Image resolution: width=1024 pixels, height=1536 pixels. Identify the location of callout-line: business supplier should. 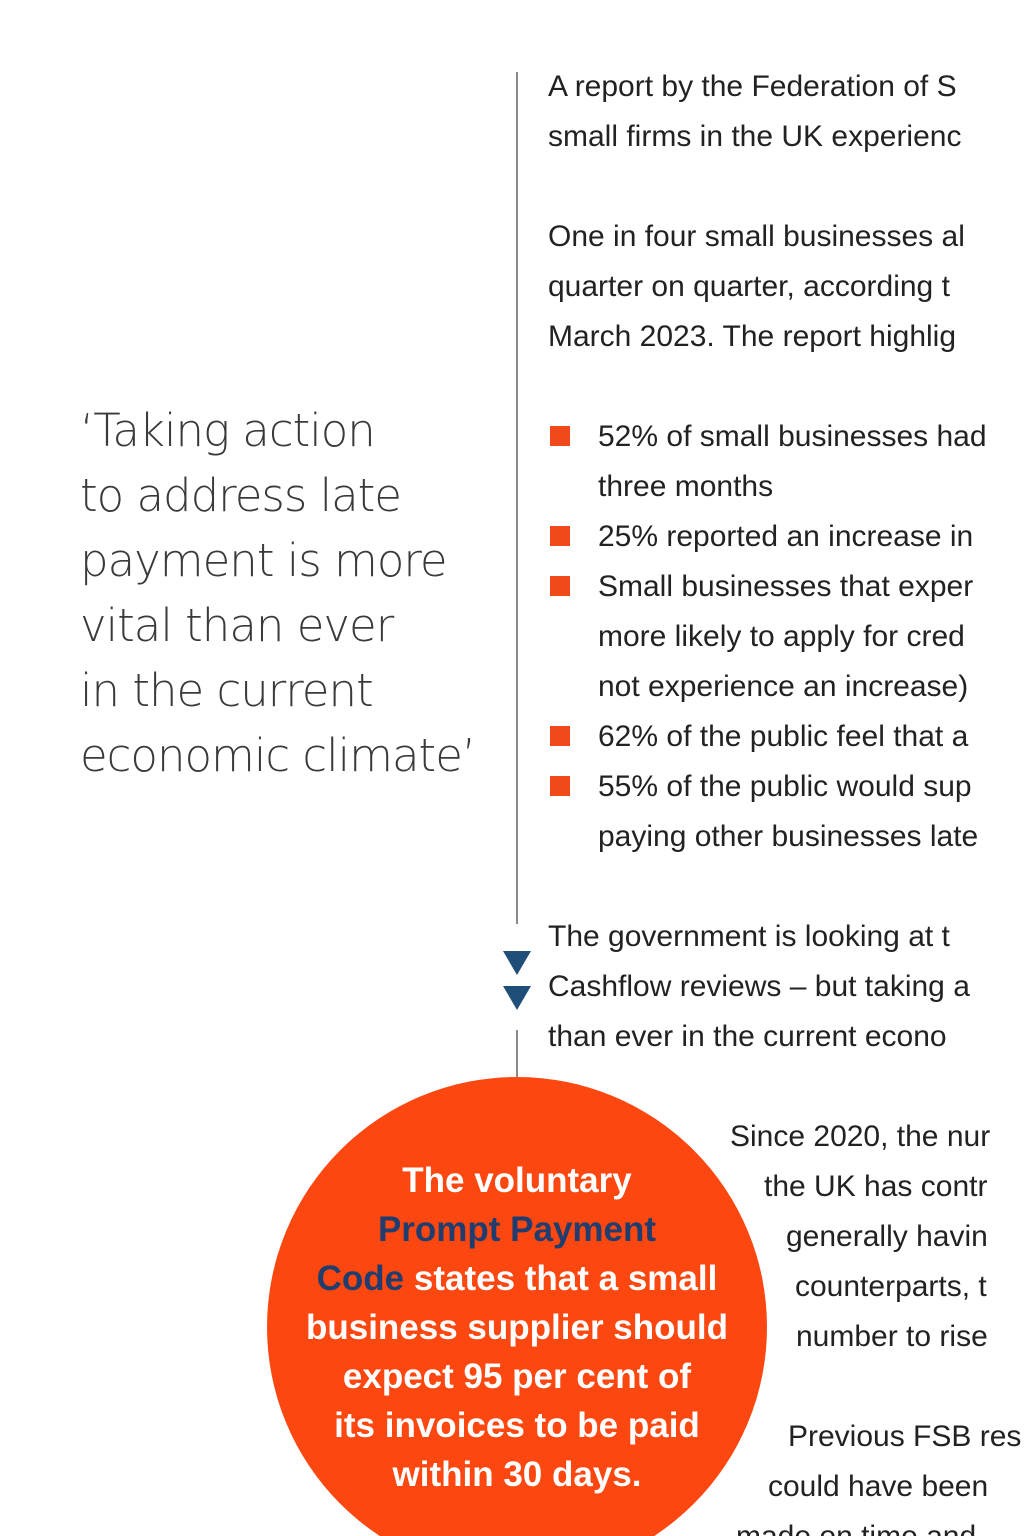
(517, 1327).